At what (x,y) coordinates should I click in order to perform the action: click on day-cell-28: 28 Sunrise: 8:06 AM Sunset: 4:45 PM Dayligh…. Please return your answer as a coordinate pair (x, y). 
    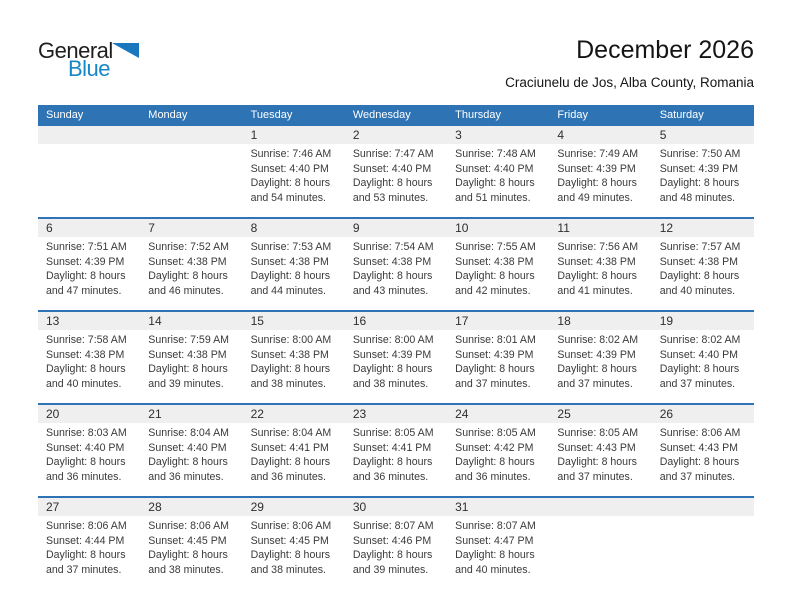
    Looking at the image, I should click on (191, 542).